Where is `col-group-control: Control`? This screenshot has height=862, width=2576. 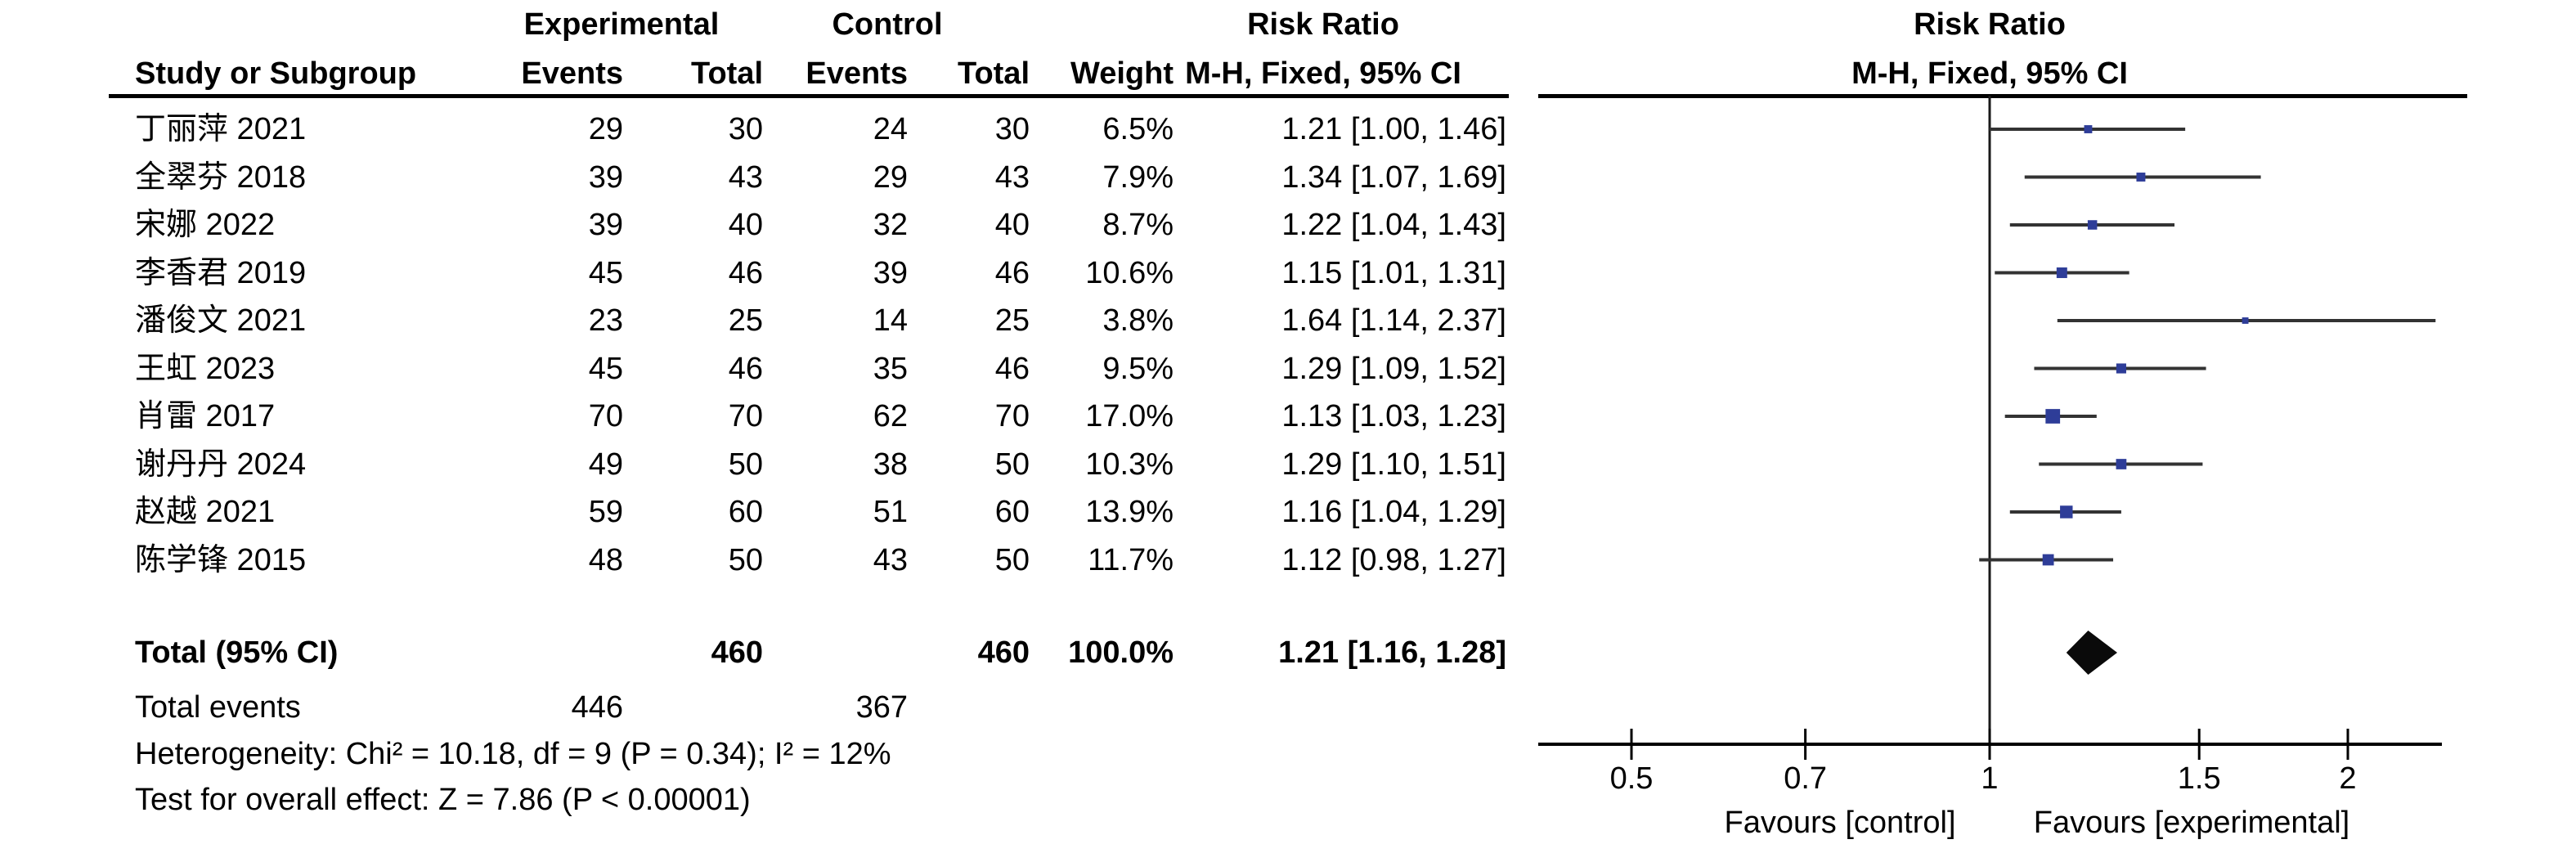
col-group-control: Control is located at coordinates (887, 25).